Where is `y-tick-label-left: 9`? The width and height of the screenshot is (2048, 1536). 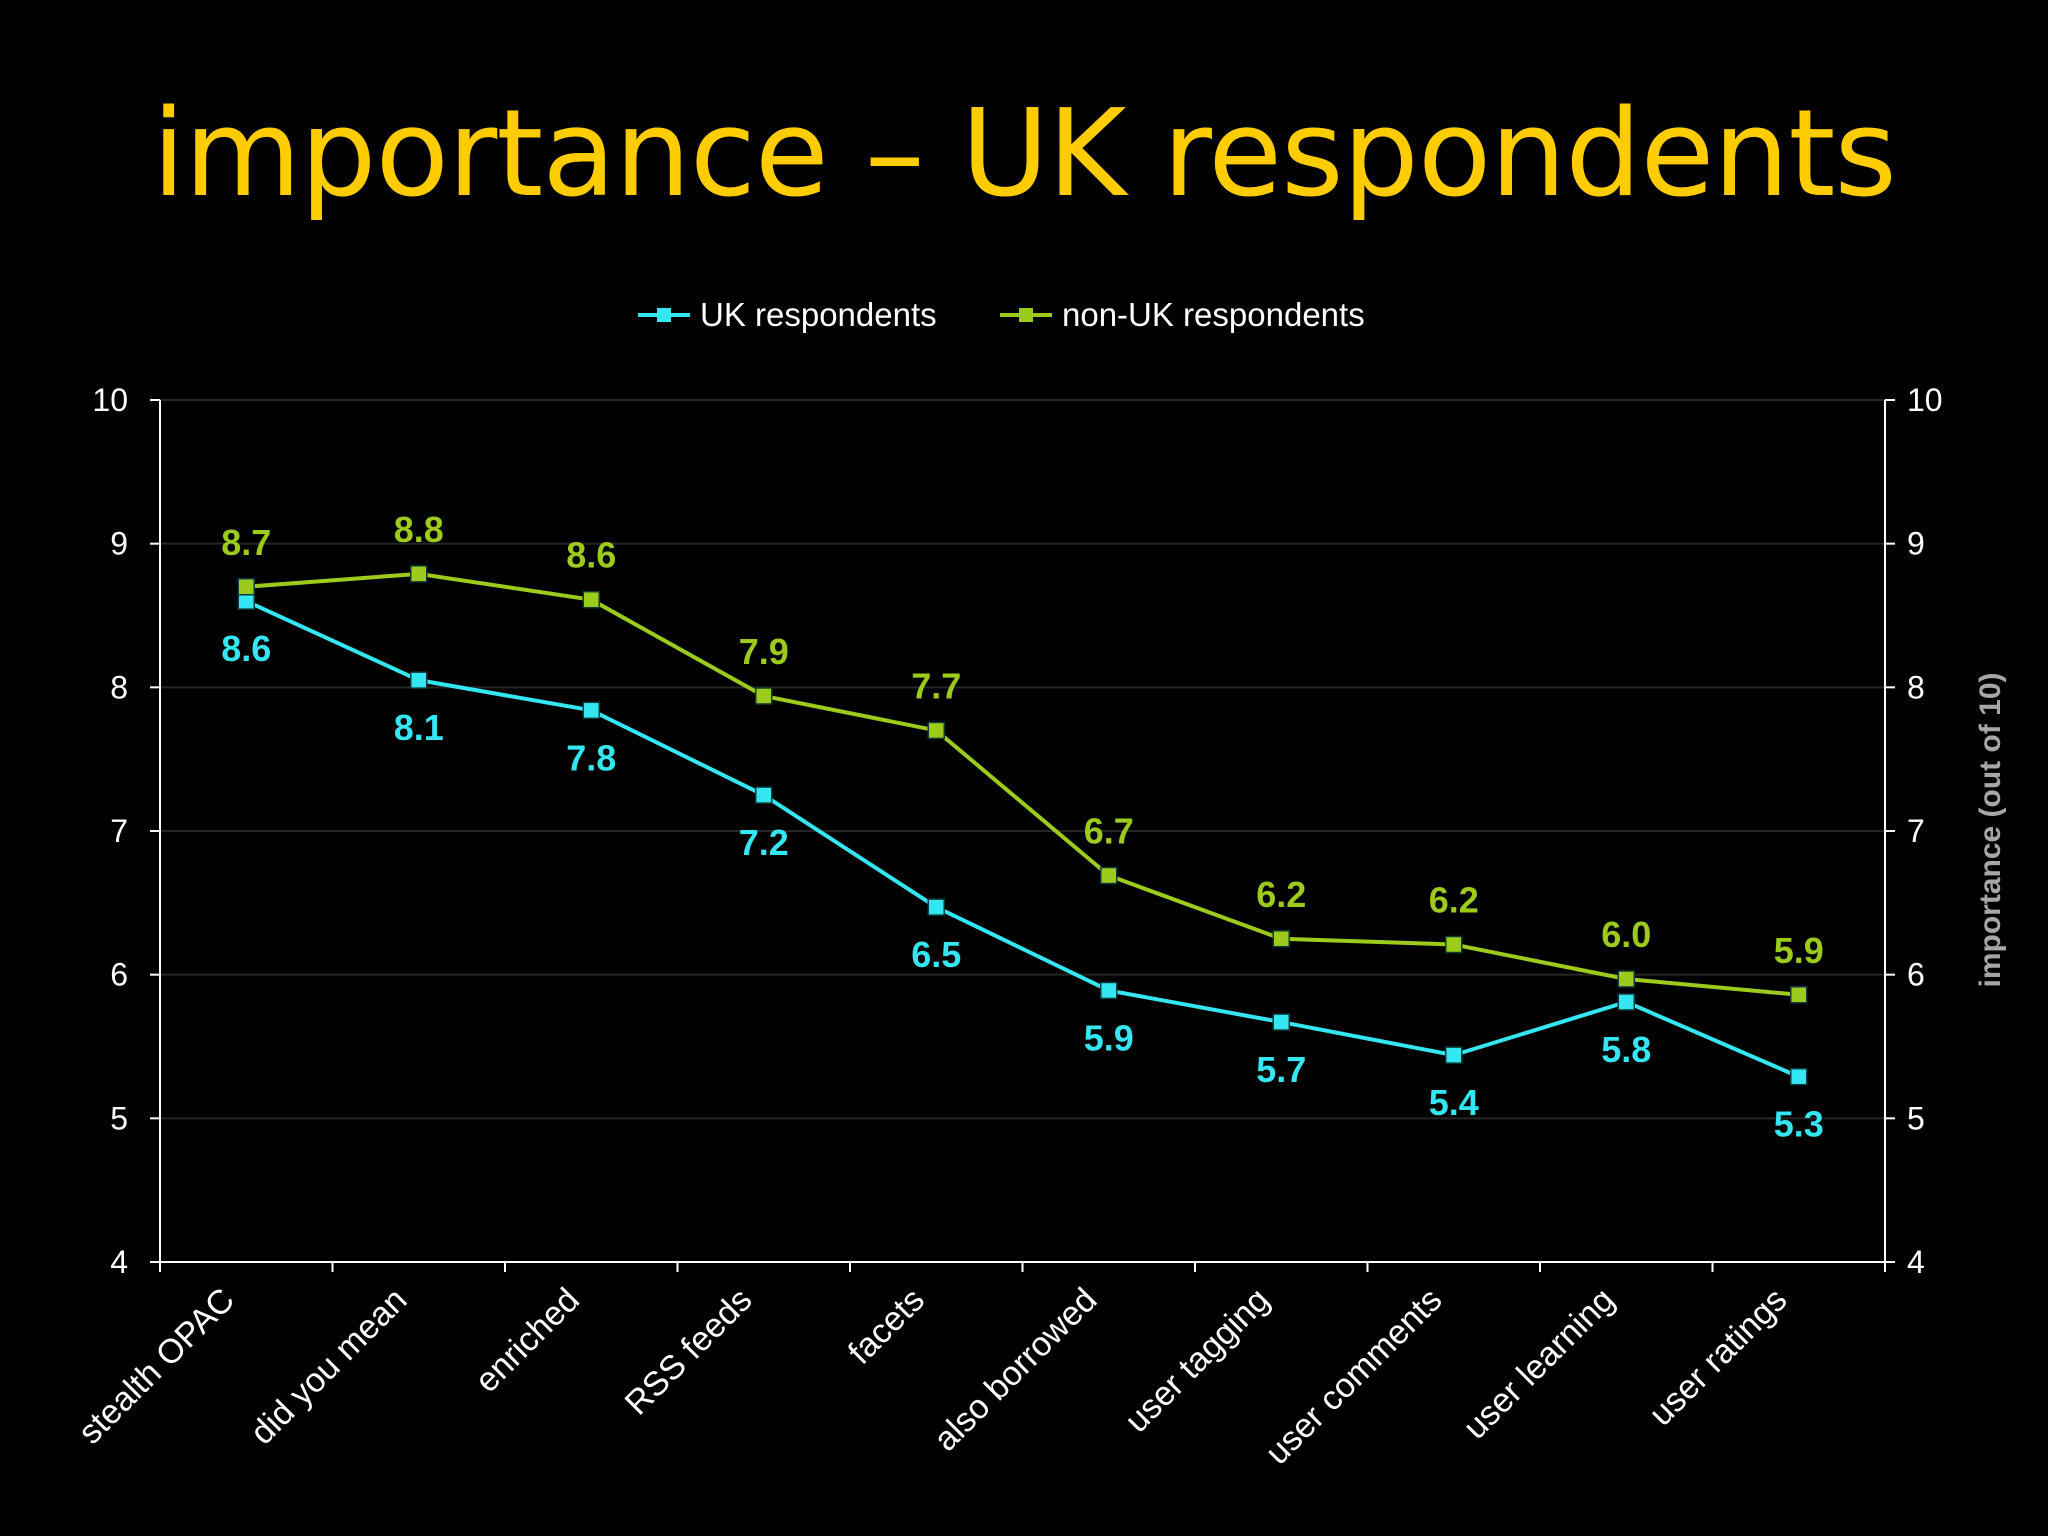 y-tick-label-left: 9 is located at coordinates (119, 544).